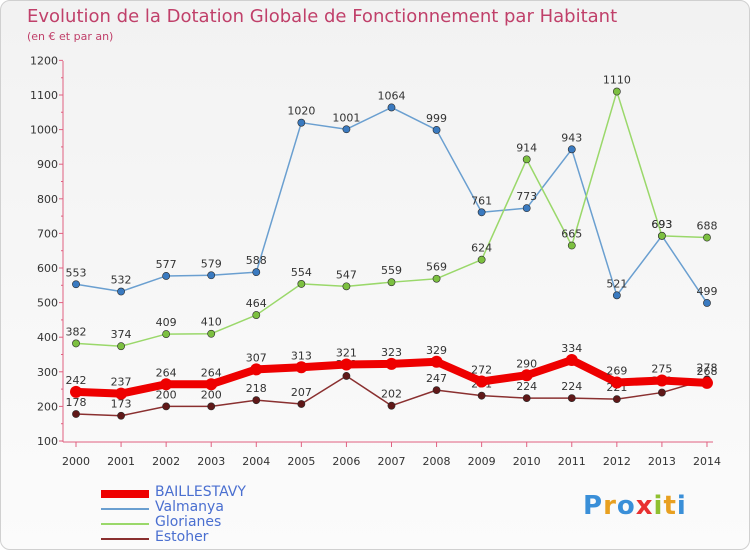  Describe the element at coordinates (70, 36) in the screenshot. I see `chart-subtitle: (en € et par an)` at that location.